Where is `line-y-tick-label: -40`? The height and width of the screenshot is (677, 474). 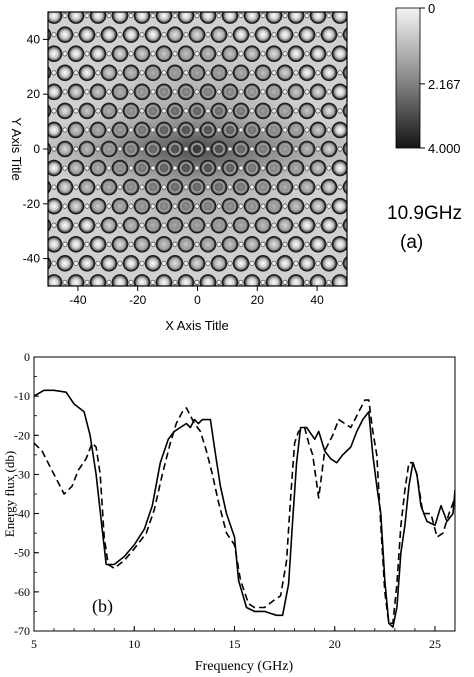 line-y-tick-label: -40 is located at coordinates (22, 514).